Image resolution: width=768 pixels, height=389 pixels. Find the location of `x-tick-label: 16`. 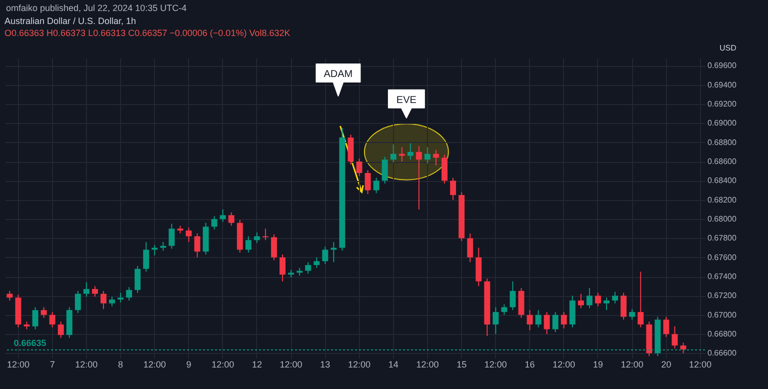

x-tick-label: 16 is located at coordinates (529, 365).